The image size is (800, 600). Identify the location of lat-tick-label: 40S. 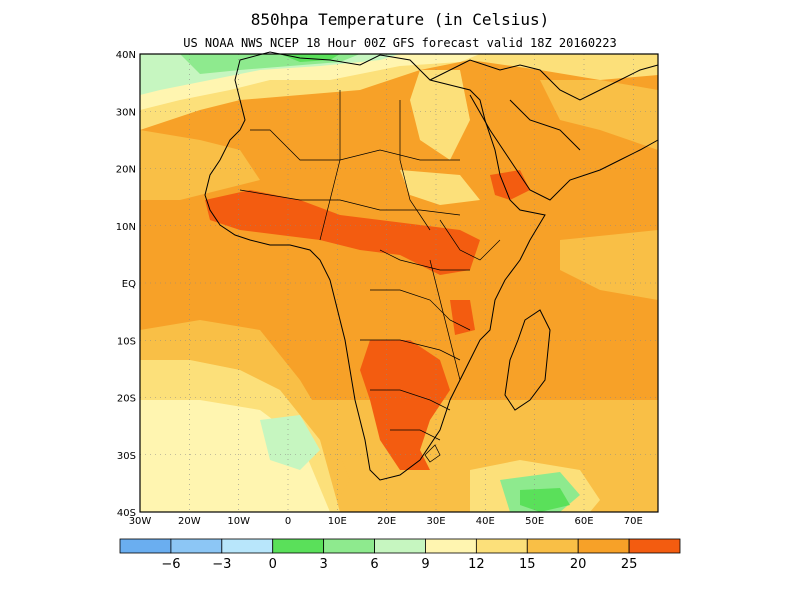
(126, 513).